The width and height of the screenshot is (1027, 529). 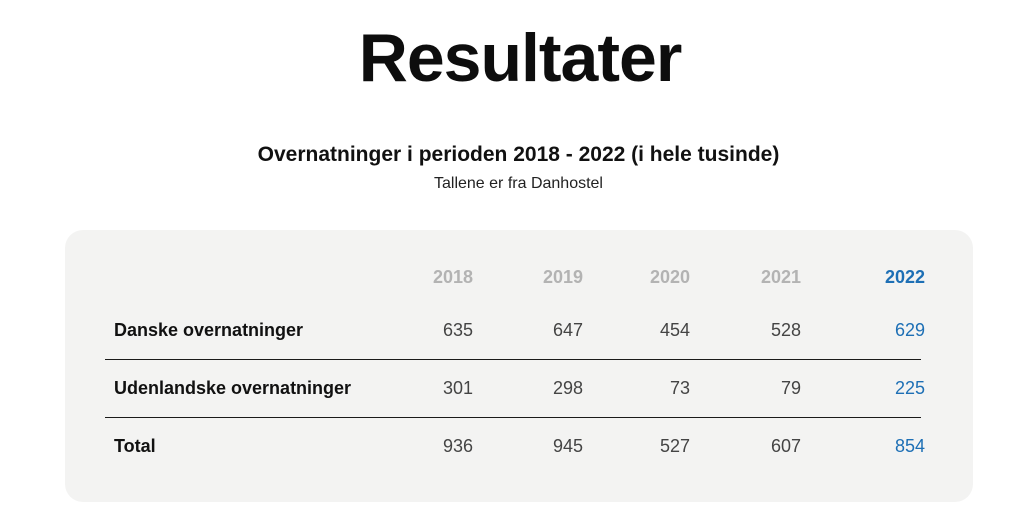 What do you see at coordinates (745, 328) in the screenshot?
I see `value-cell: 528` at bounding box center [745, 328].